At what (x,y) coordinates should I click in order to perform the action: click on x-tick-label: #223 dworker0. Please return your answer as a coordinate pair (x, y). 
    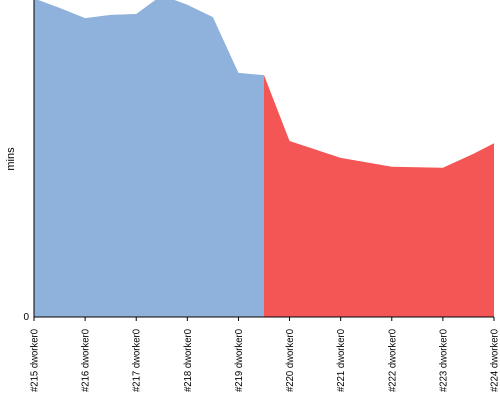
    Looking at the image, I should click on (443, 360).